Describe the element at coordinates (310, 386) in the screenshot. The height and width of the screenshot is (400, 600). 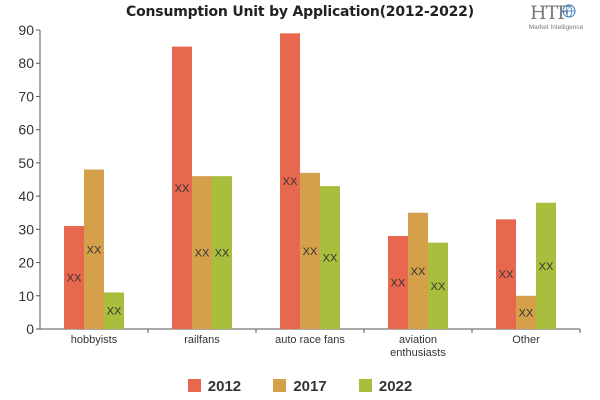
I see `legend-label-2017: 2017` at that location.